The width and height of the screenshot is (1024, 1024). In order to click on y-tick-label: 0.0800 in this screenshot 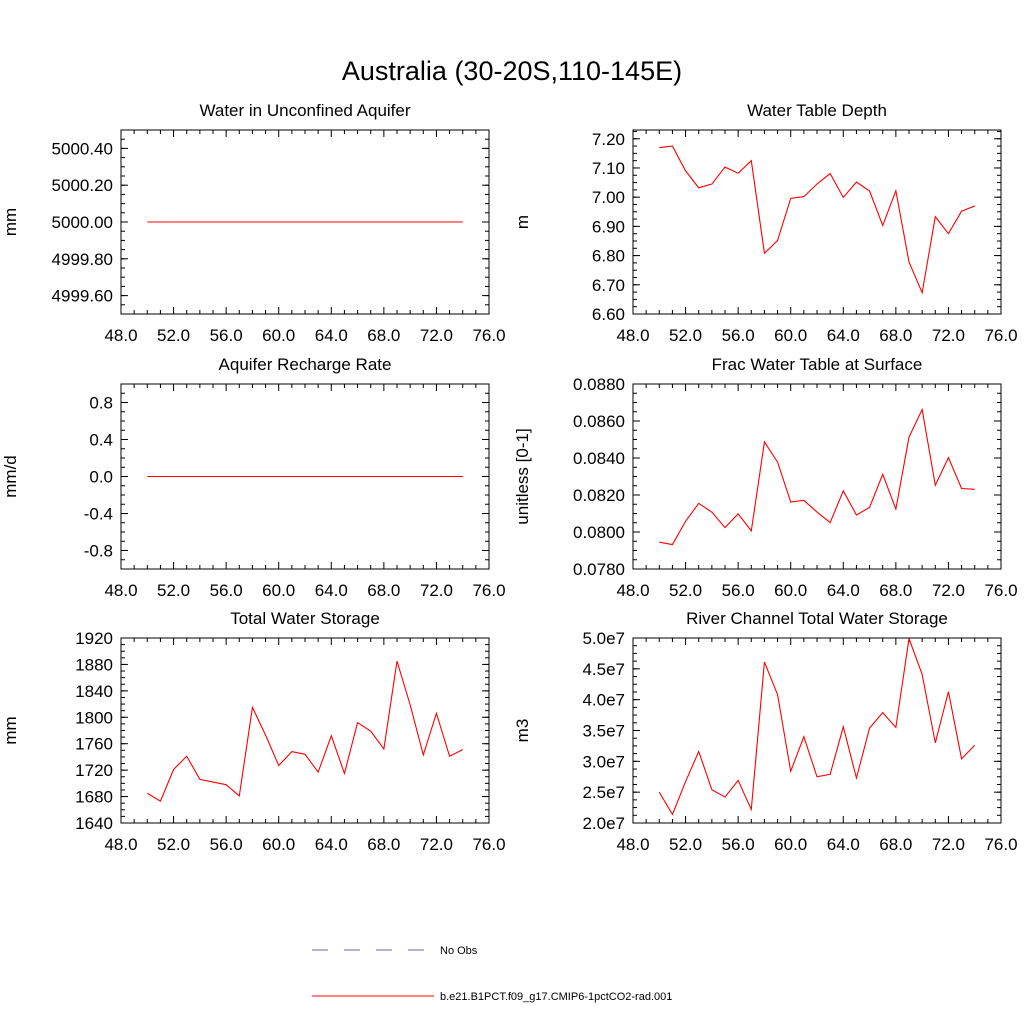, I will do `click(599, 532)`.